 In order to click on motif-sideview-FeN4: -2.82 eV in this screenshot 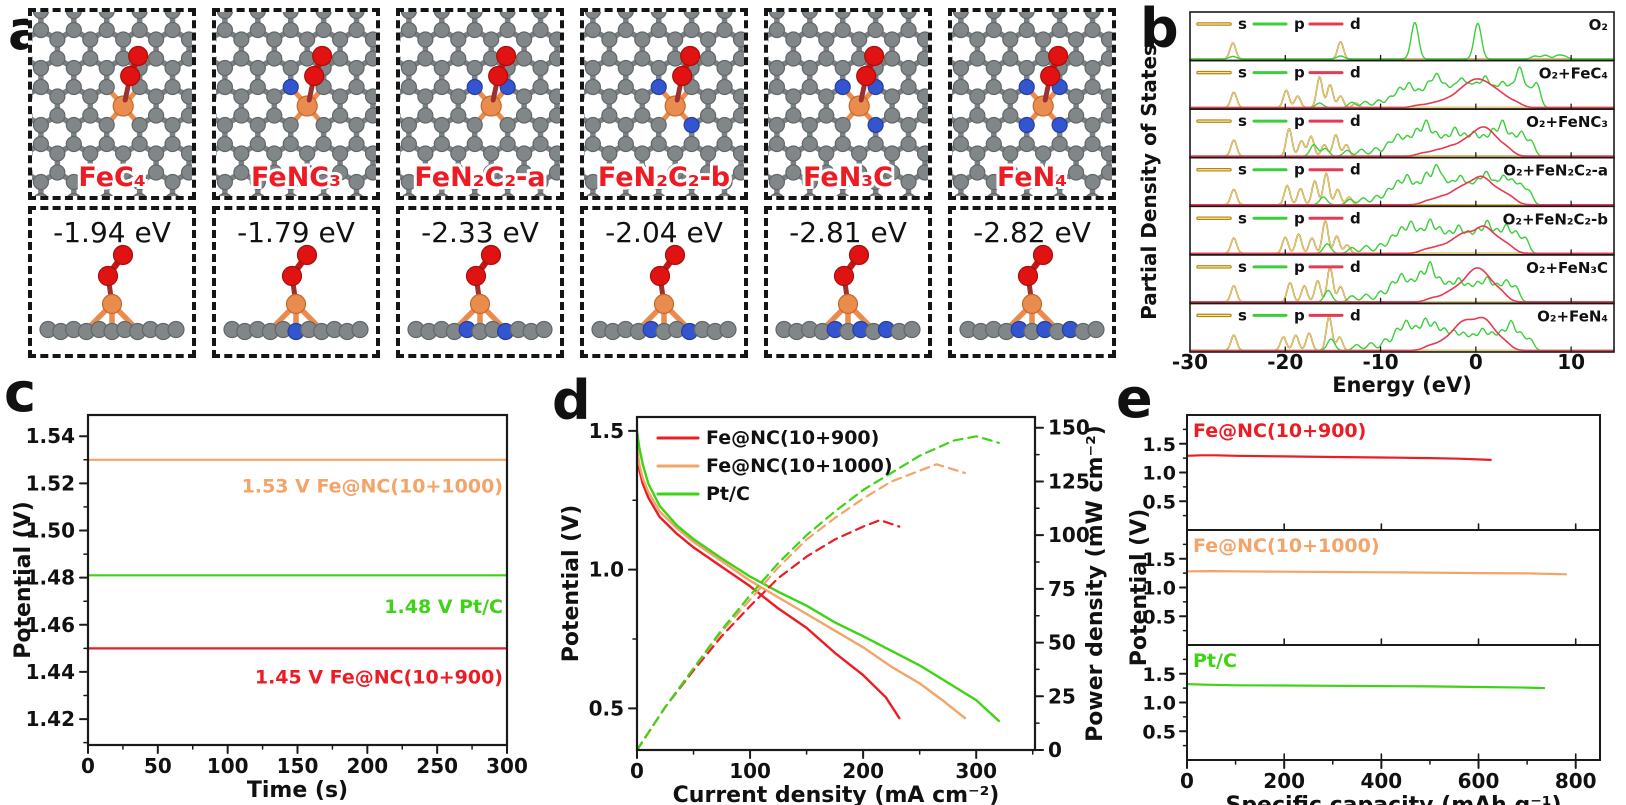, I will do `click(1032, 282)`.